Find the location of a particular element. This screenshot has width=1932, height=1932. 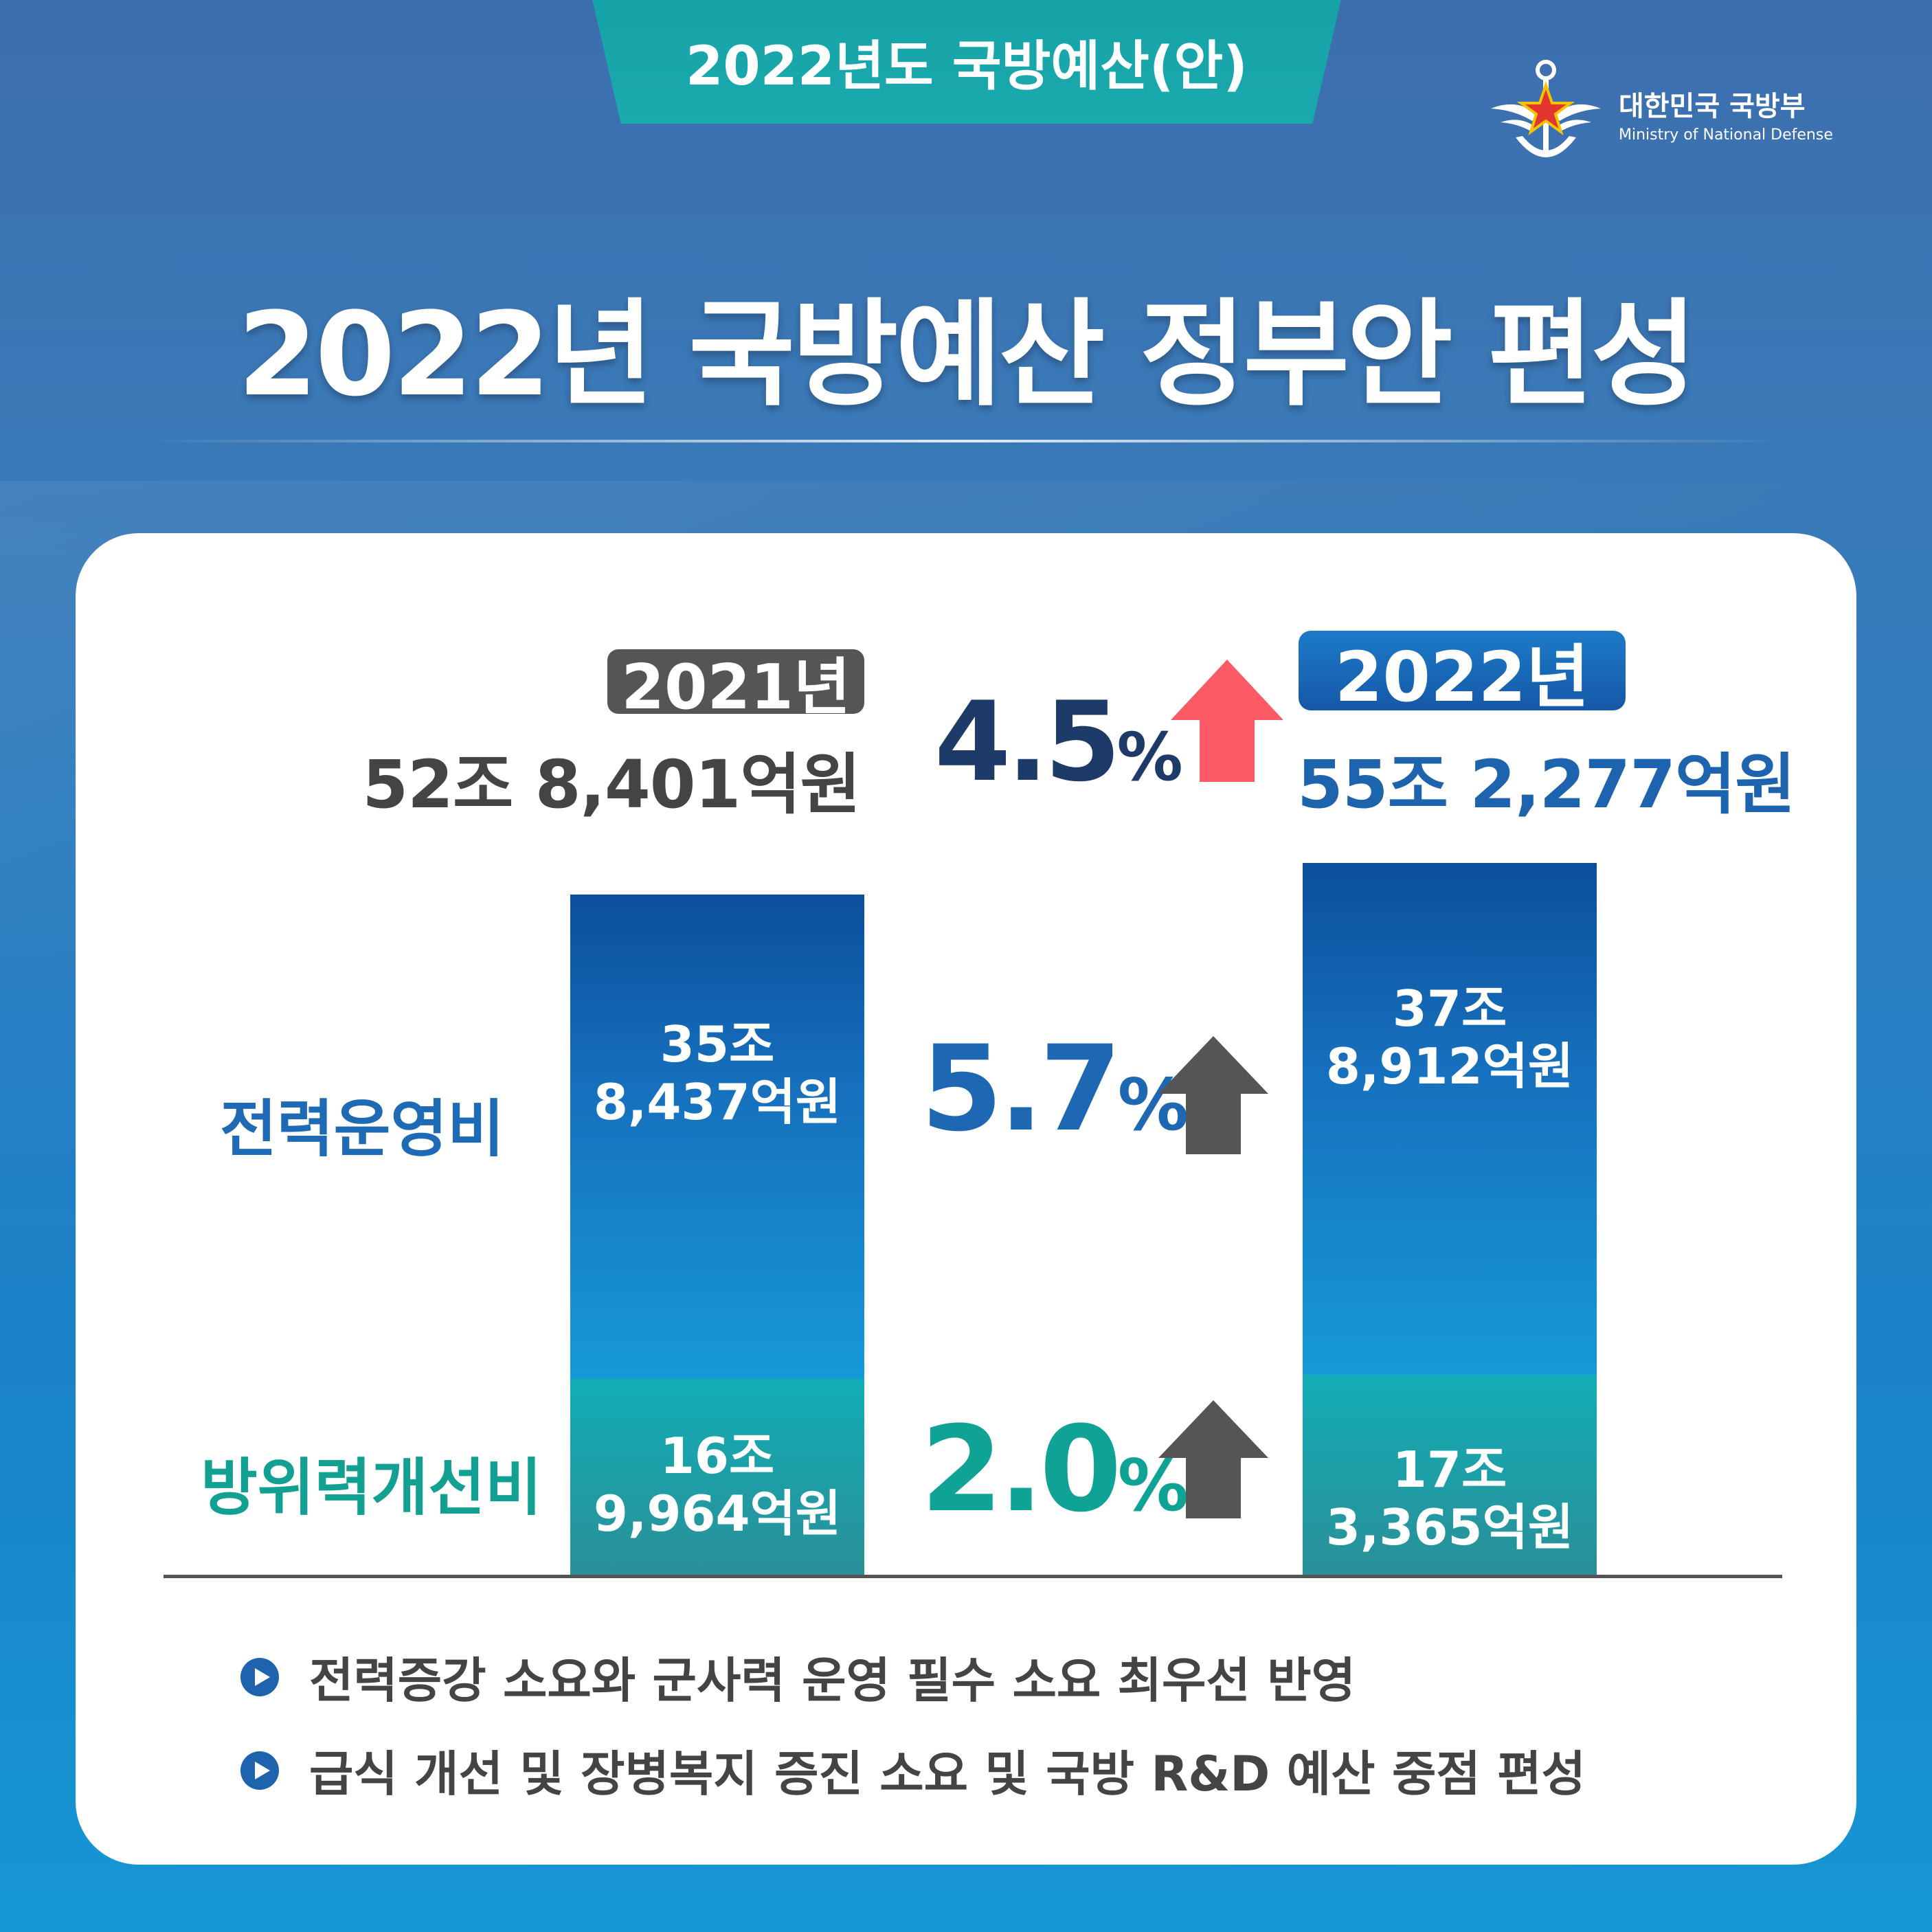

note-item: 급식 개선 및 장병복지 증진 소요 및 국방 R&D 예산 중점 편성 is located at coordinates (913, 1770).